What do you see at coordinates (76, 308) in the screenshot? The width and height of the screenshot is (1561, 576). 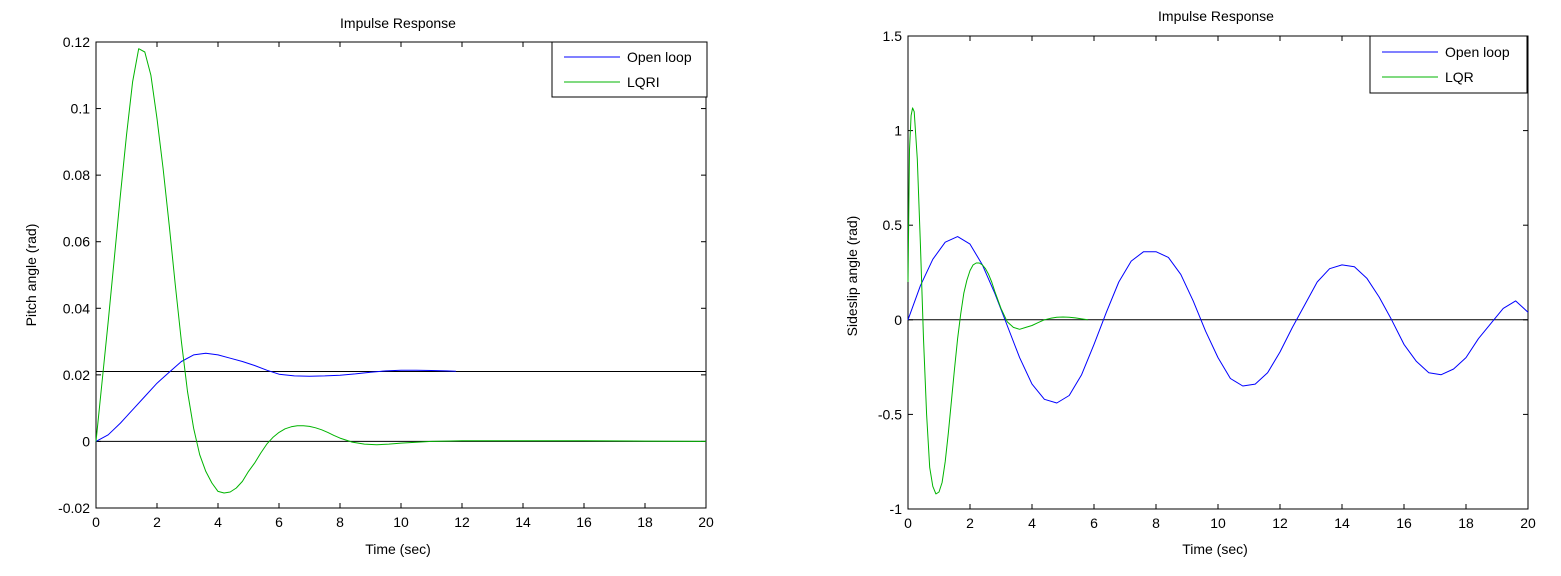 I see `y-tick-label: 0.04` at bounding box center [76, 308].